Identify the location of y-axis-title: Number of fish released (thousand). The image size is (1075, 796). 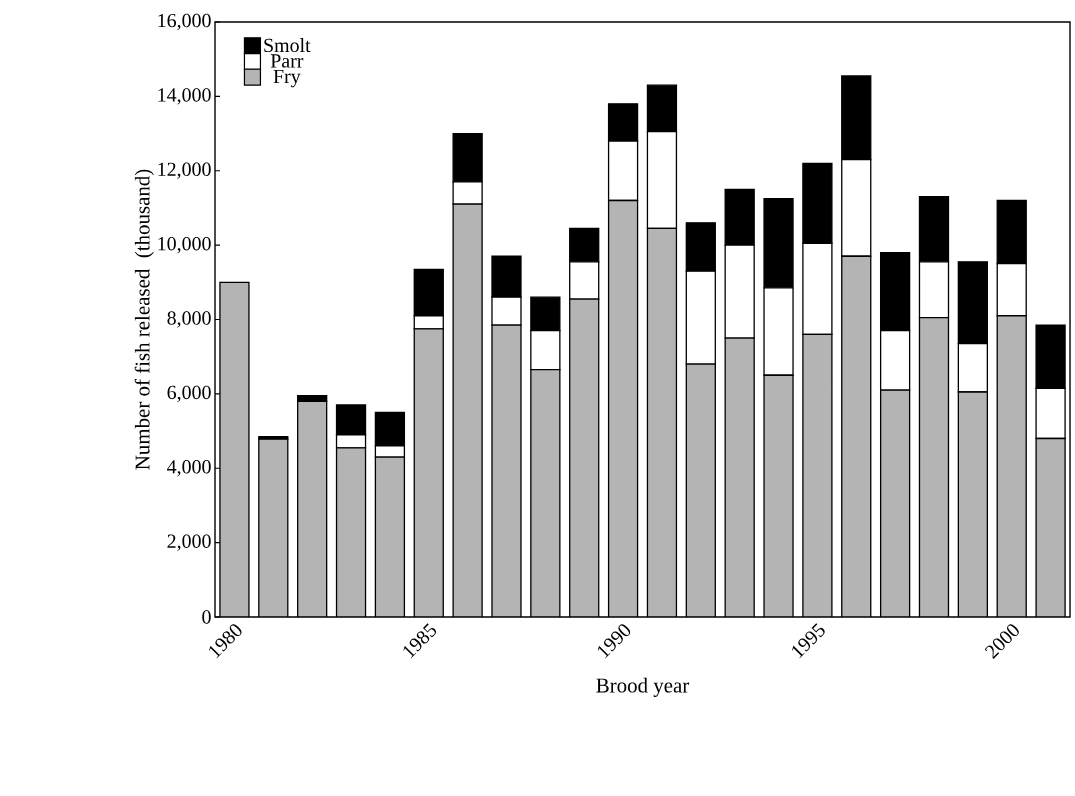
(144, 319).